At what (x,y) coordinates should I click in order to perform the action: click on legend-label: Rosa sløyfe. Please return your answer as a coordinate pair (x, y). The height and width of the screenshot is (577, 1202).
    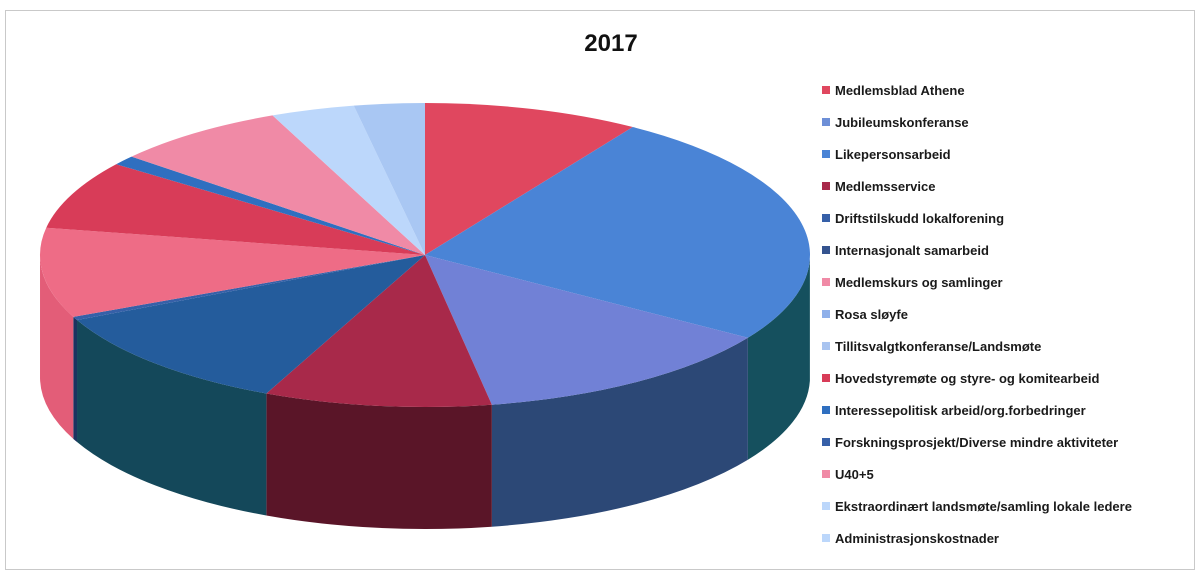
    Looking at the image, I should click on (871, 314).